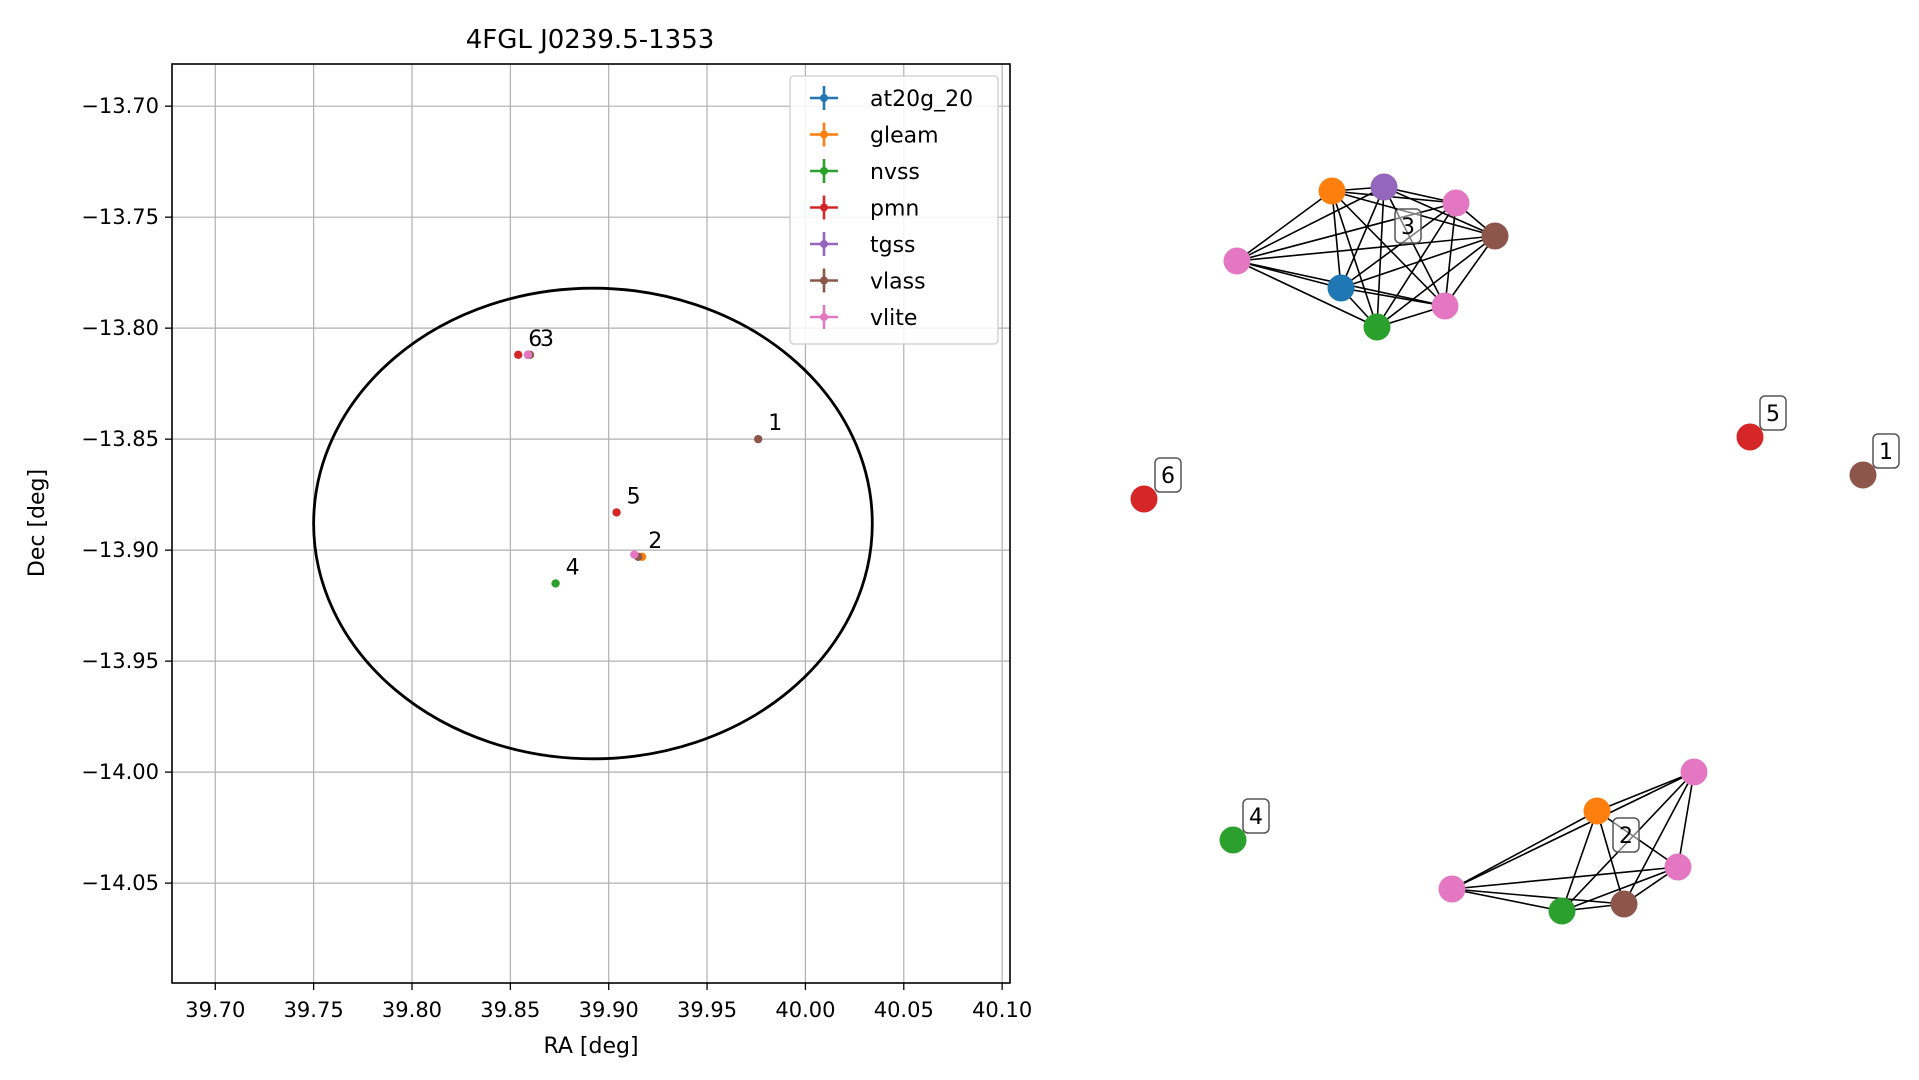 This screenshot has width=1919, height=1080. I want to click on legend-label: nvss, so click(895, 172).